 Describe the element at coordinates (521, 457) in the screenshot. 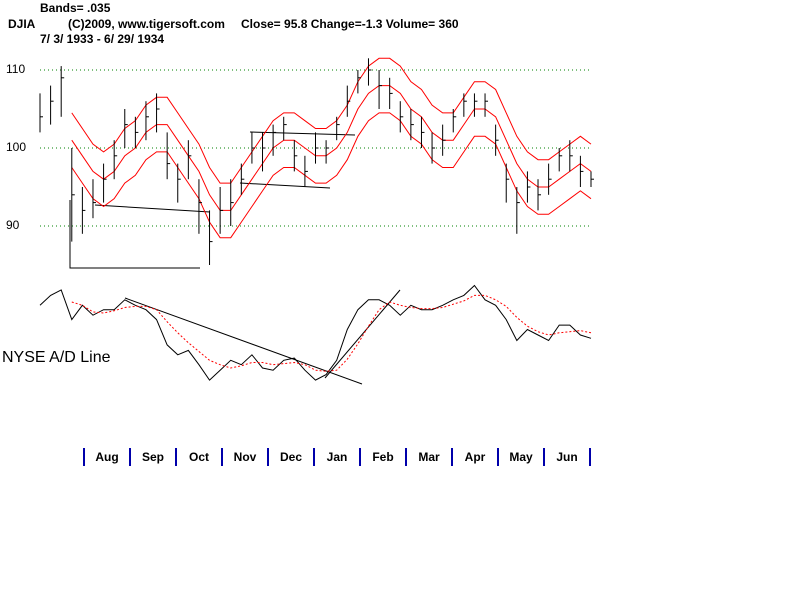

I see `x-tick-label: May` at that location.